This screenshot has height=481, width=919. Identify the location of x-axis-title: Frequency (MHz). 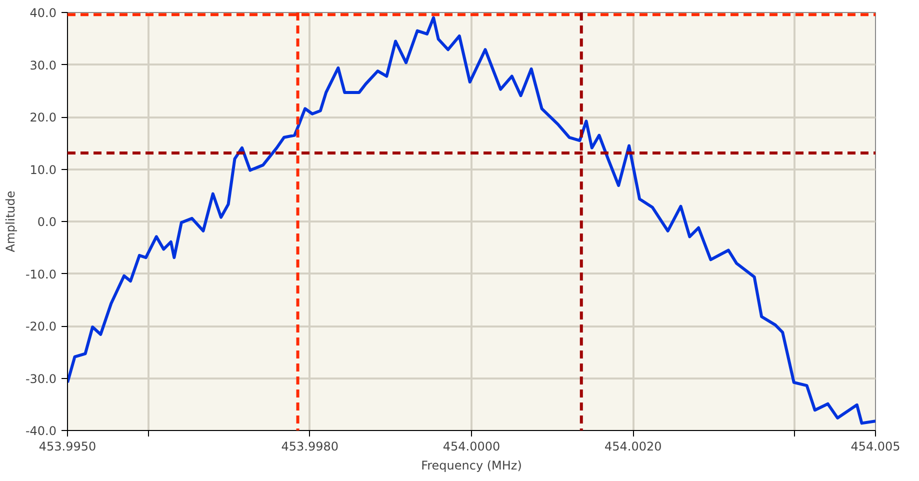
(471, 465).